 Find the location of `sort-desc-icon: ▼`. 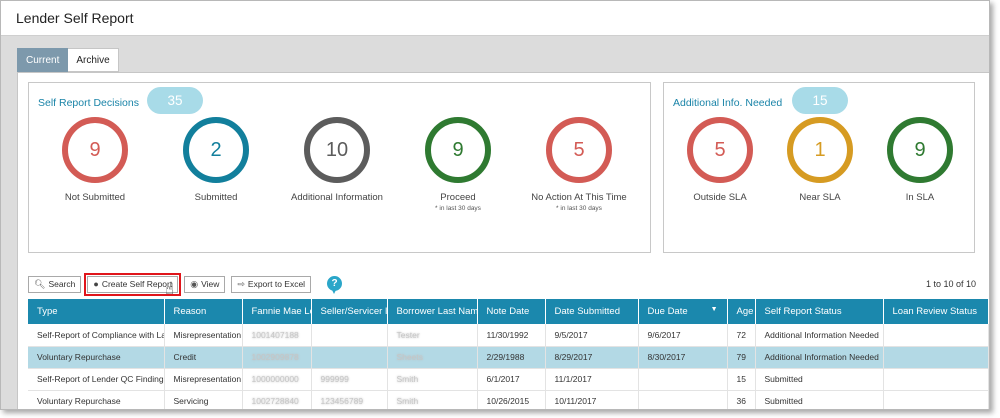

sort-desc-icon: ▼ is located at coordinates (714, 309).